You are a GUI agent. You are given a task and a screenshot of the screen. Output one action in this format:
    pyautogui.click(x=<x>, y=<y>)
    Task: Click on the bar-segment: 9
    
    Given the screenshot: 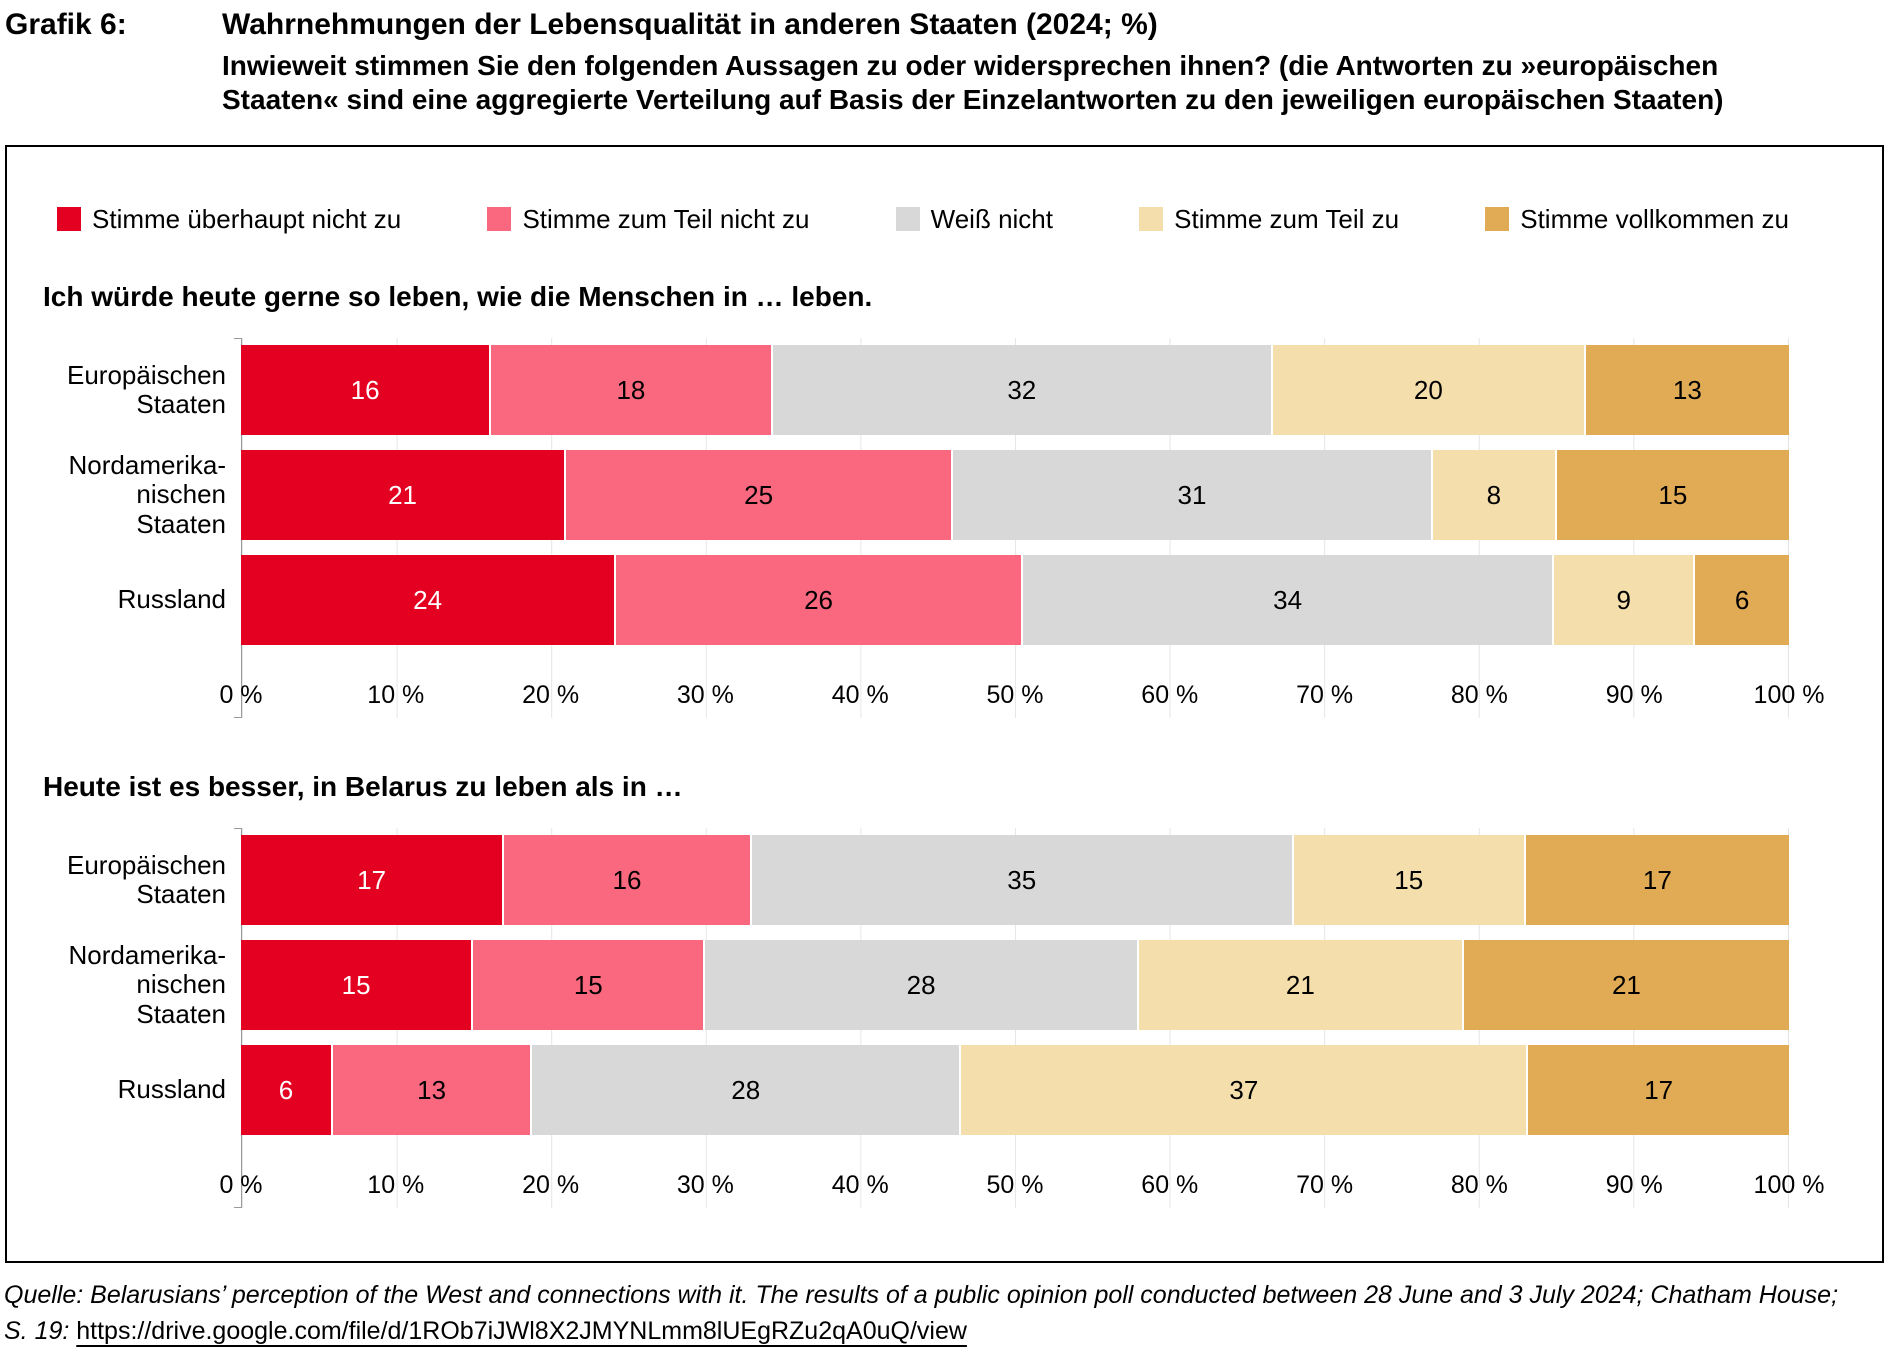 What is the action you would take?
    pyautogui.click(x=1625, y=600)
    